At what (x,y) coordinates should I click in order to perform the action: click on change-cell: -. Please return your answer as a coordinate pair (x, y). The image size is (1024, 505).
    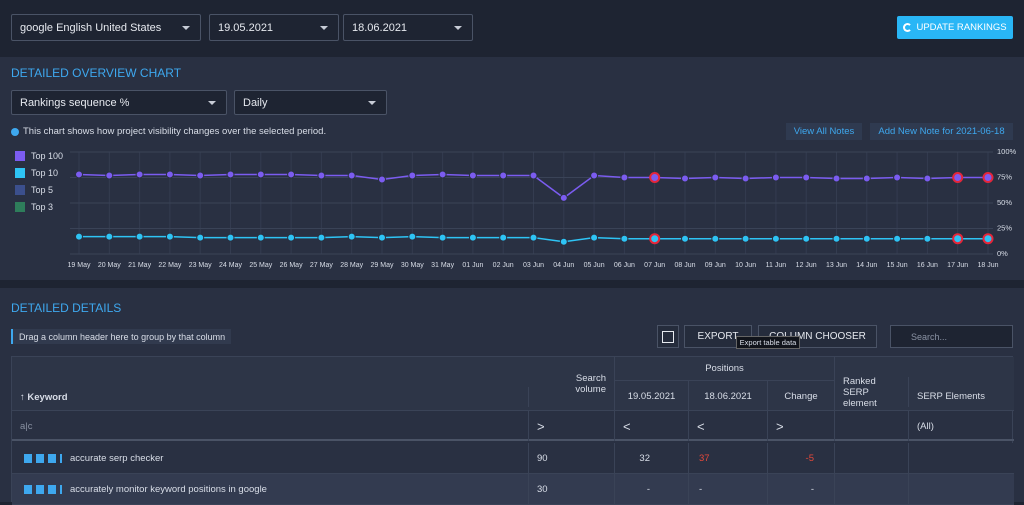
    Looking at the image, I should click on (801, 489).